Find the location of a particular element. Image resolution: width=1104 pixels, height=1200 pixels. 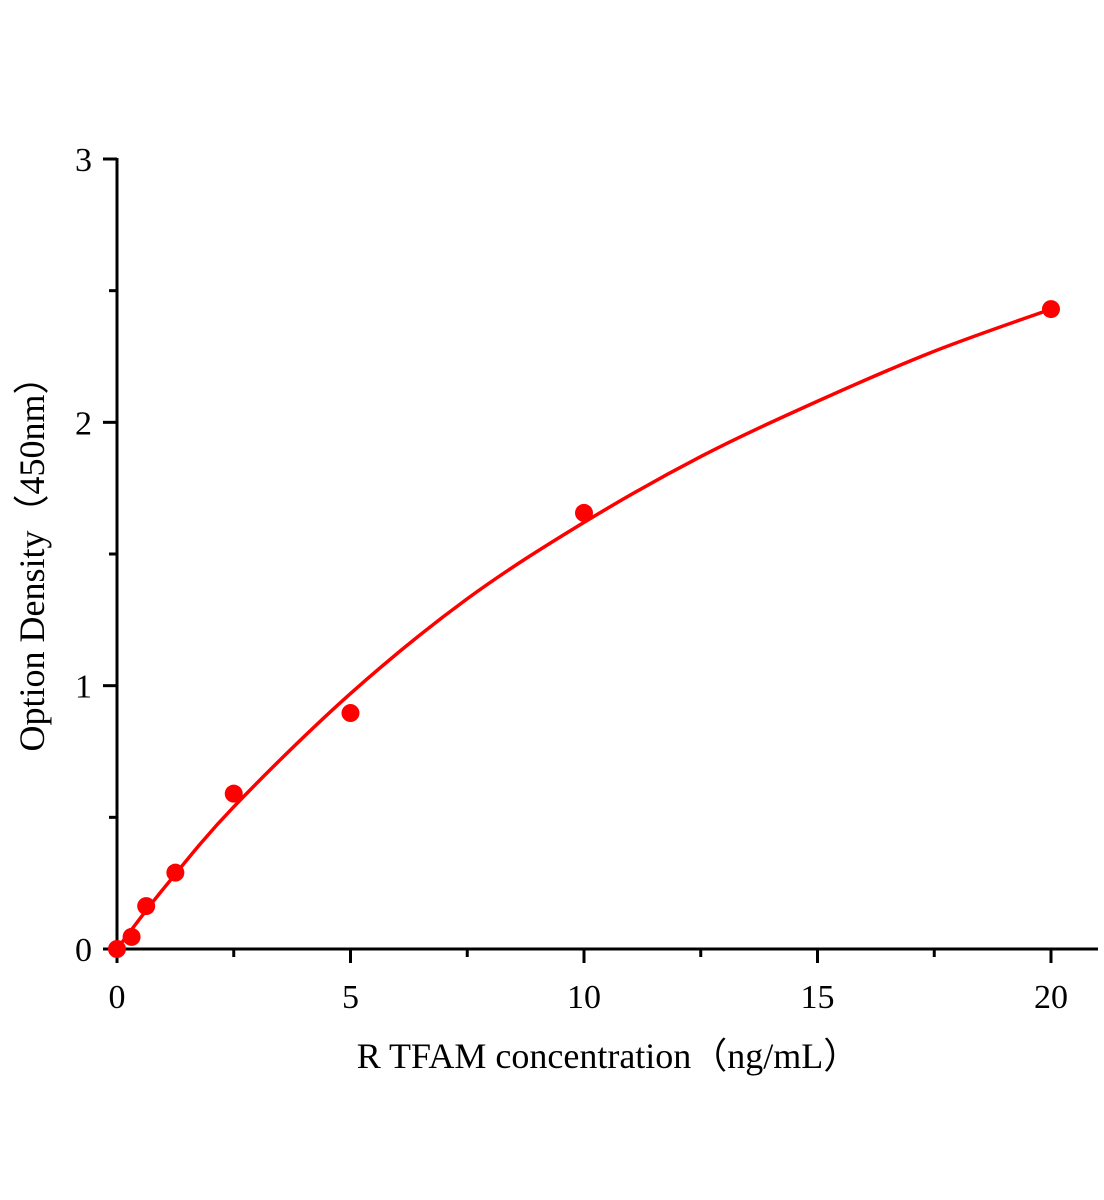

x-tick-label: 10 is located at coordinates (584, 997).